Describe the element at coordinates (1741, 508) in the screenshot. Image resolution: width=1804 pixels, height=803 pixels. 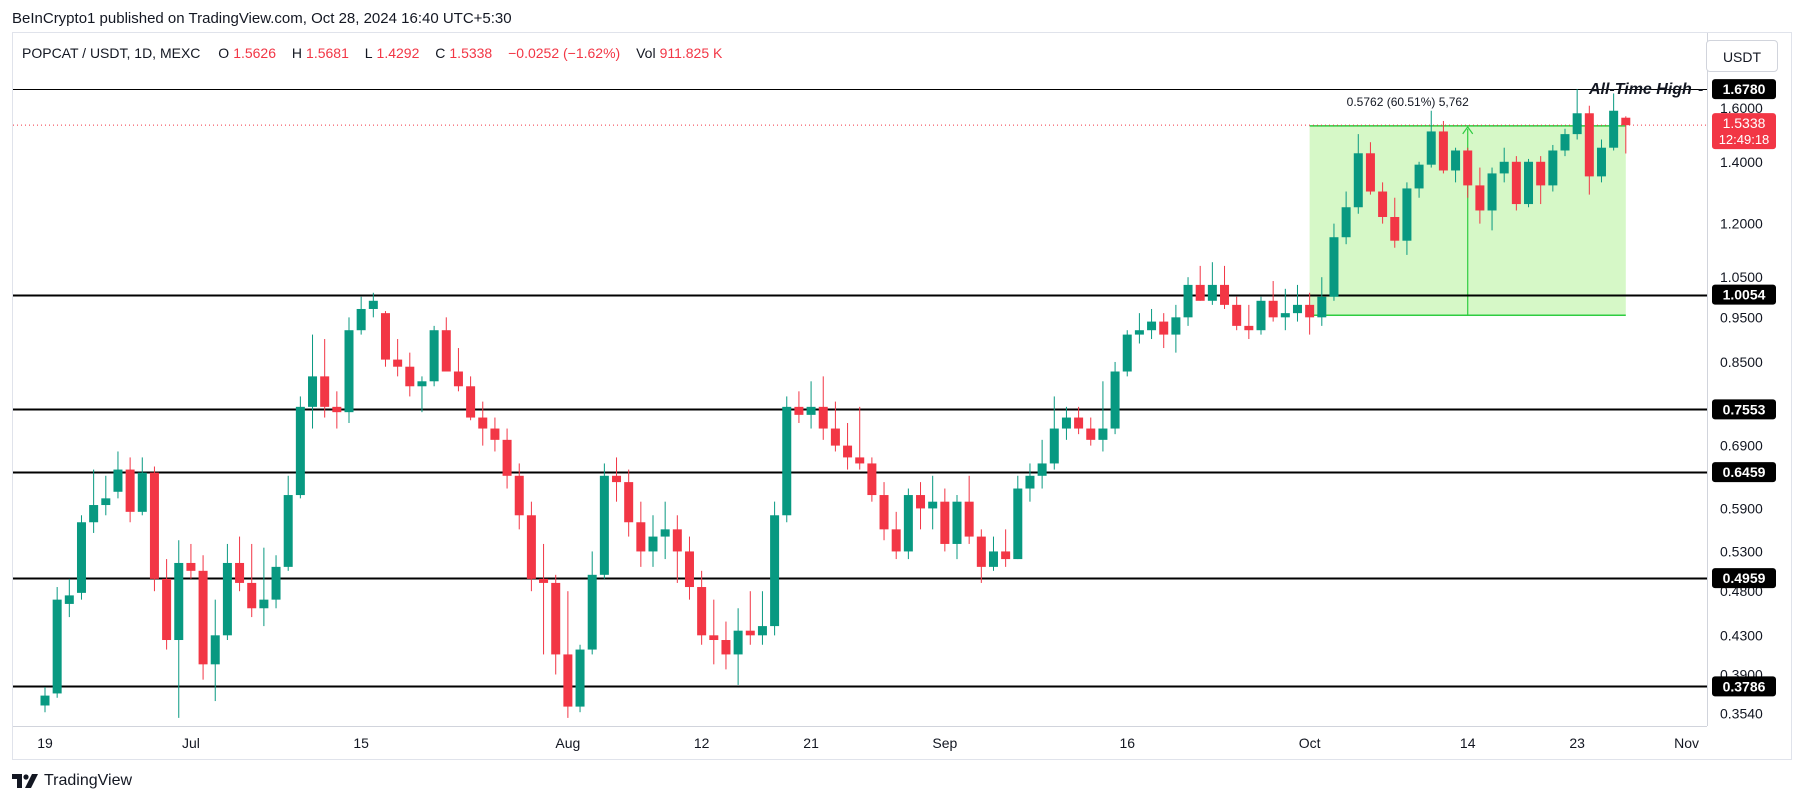
I see `y-tick-label: 0.5900` at that location.